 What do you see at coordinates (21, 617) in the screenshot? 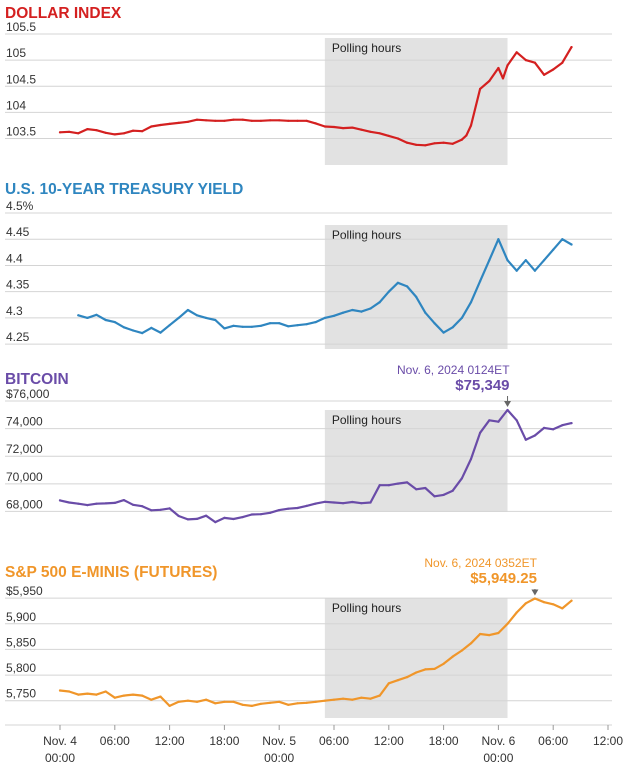
I see `y-tick-label: 5,900` at bounding box center [21, 617].